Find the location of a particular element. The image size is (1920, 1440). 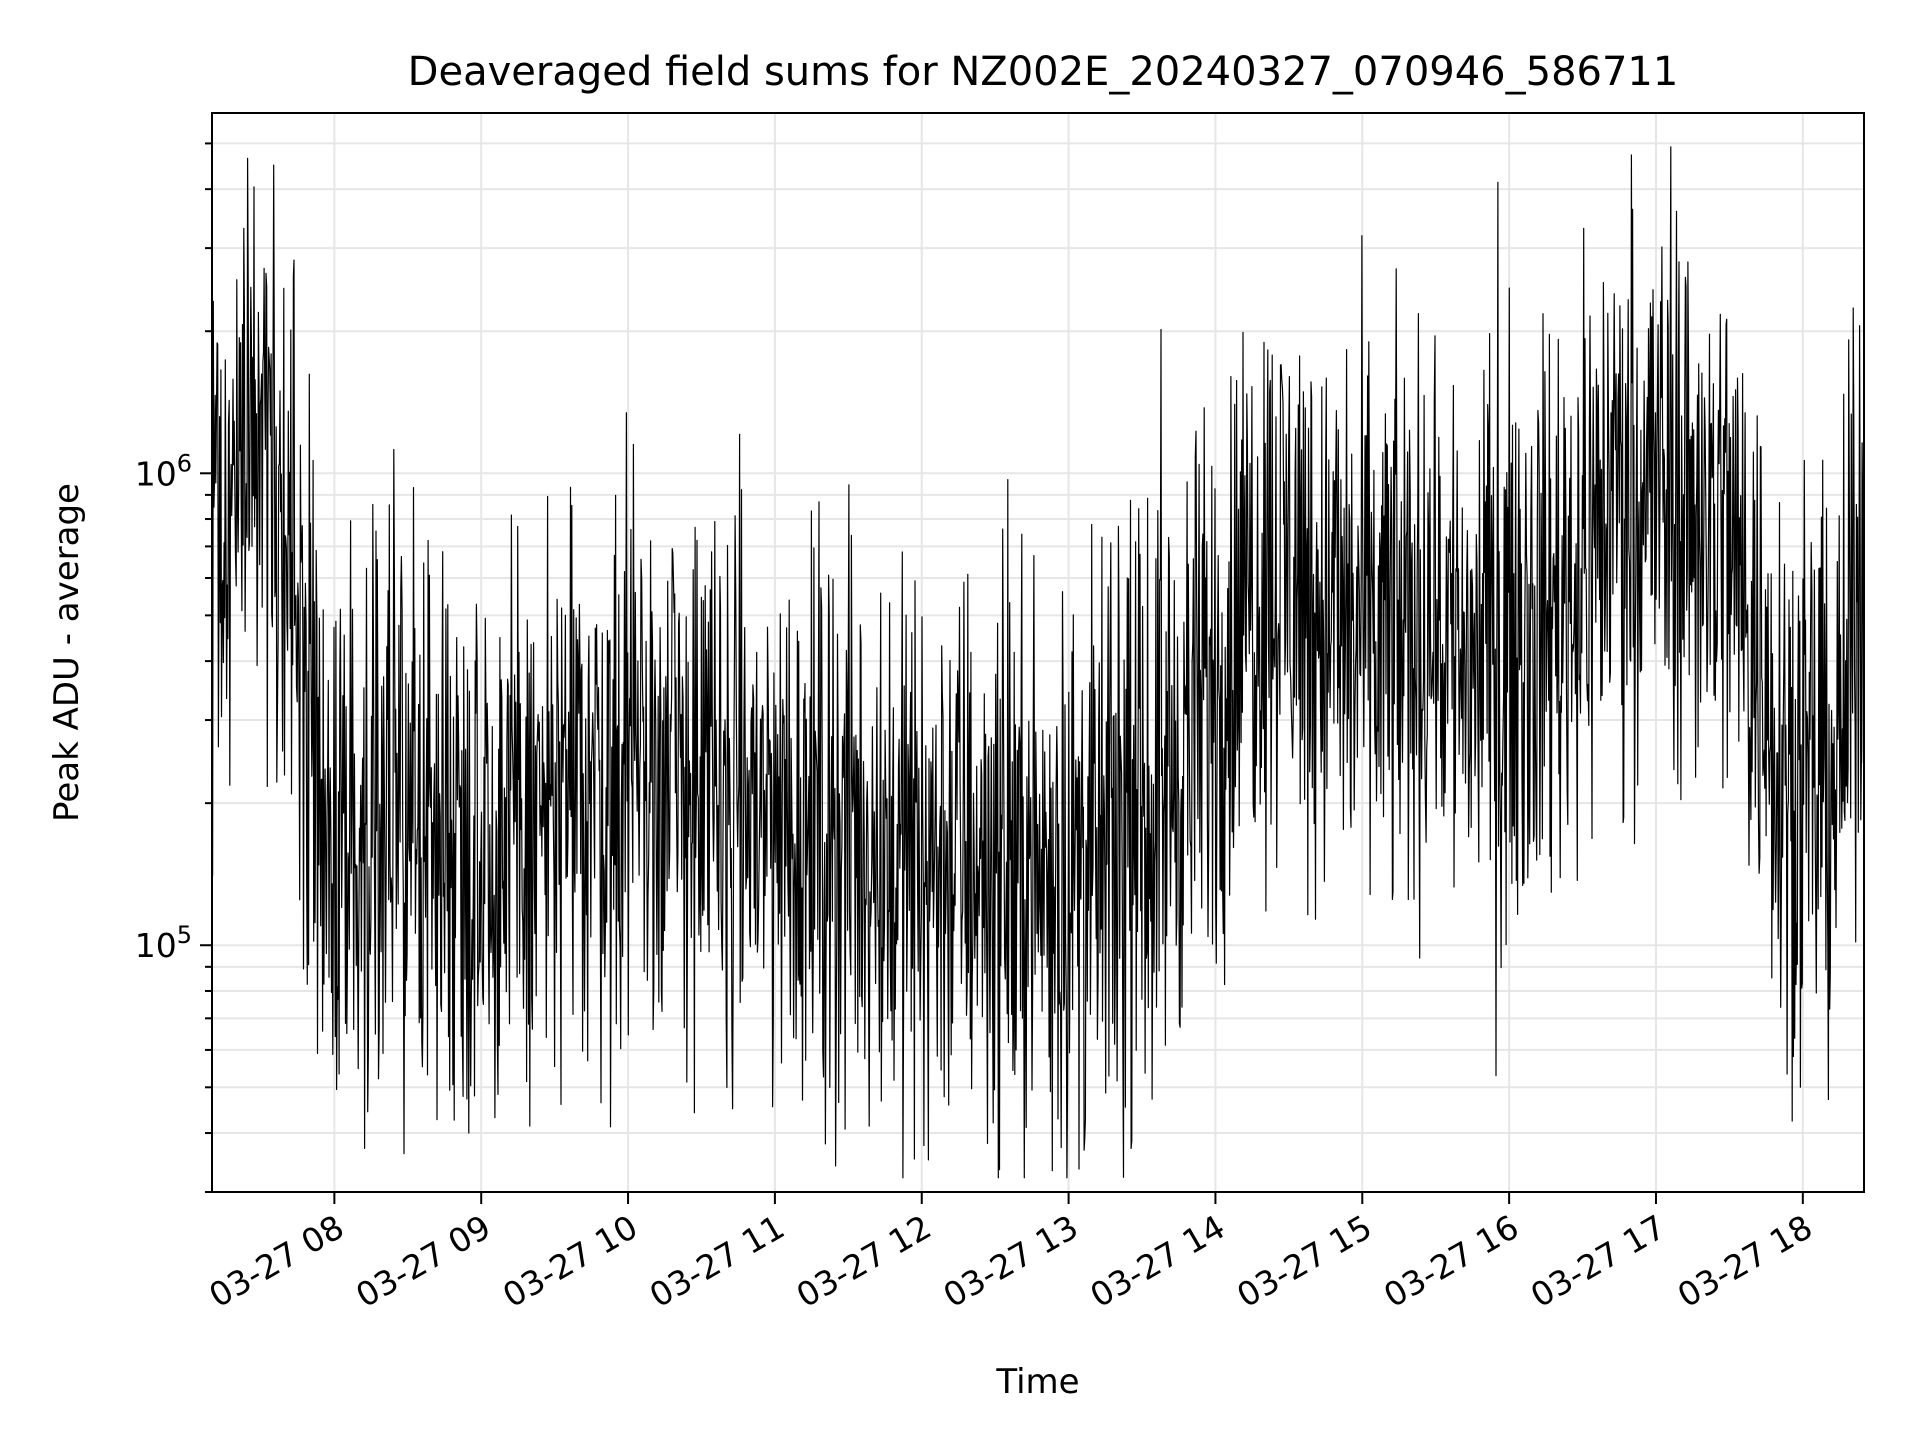

x-tick-label: 03-27 09 is located at coordinates (423, 1261).